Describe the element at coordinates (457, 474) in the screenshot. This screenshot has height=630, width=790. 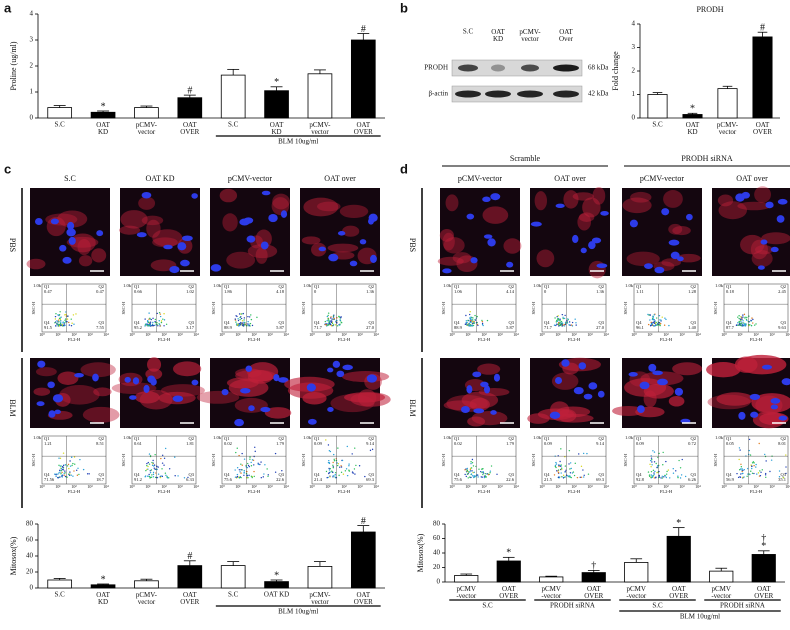
I see `quadrant-name: Q4` at that location.